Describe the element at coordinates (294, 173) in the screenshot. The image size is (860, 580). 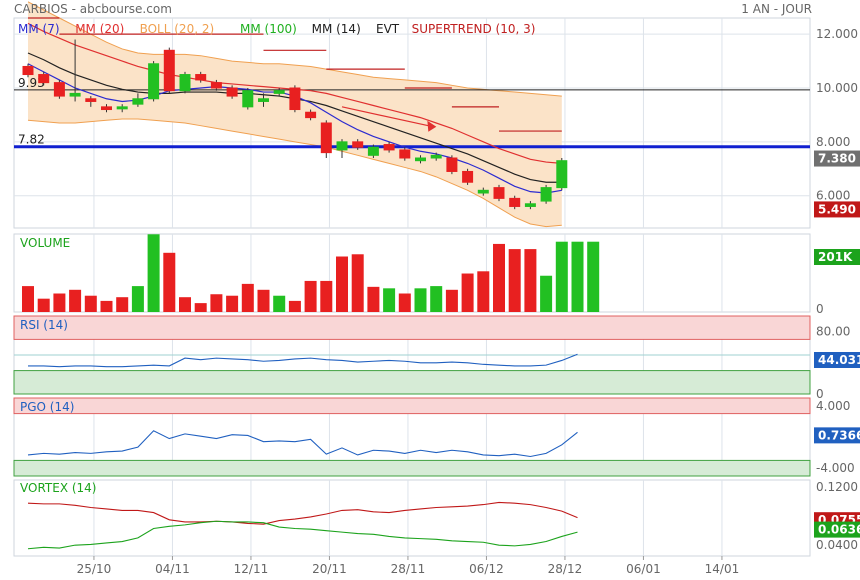
I see `bollinger-lower-line` at that location.